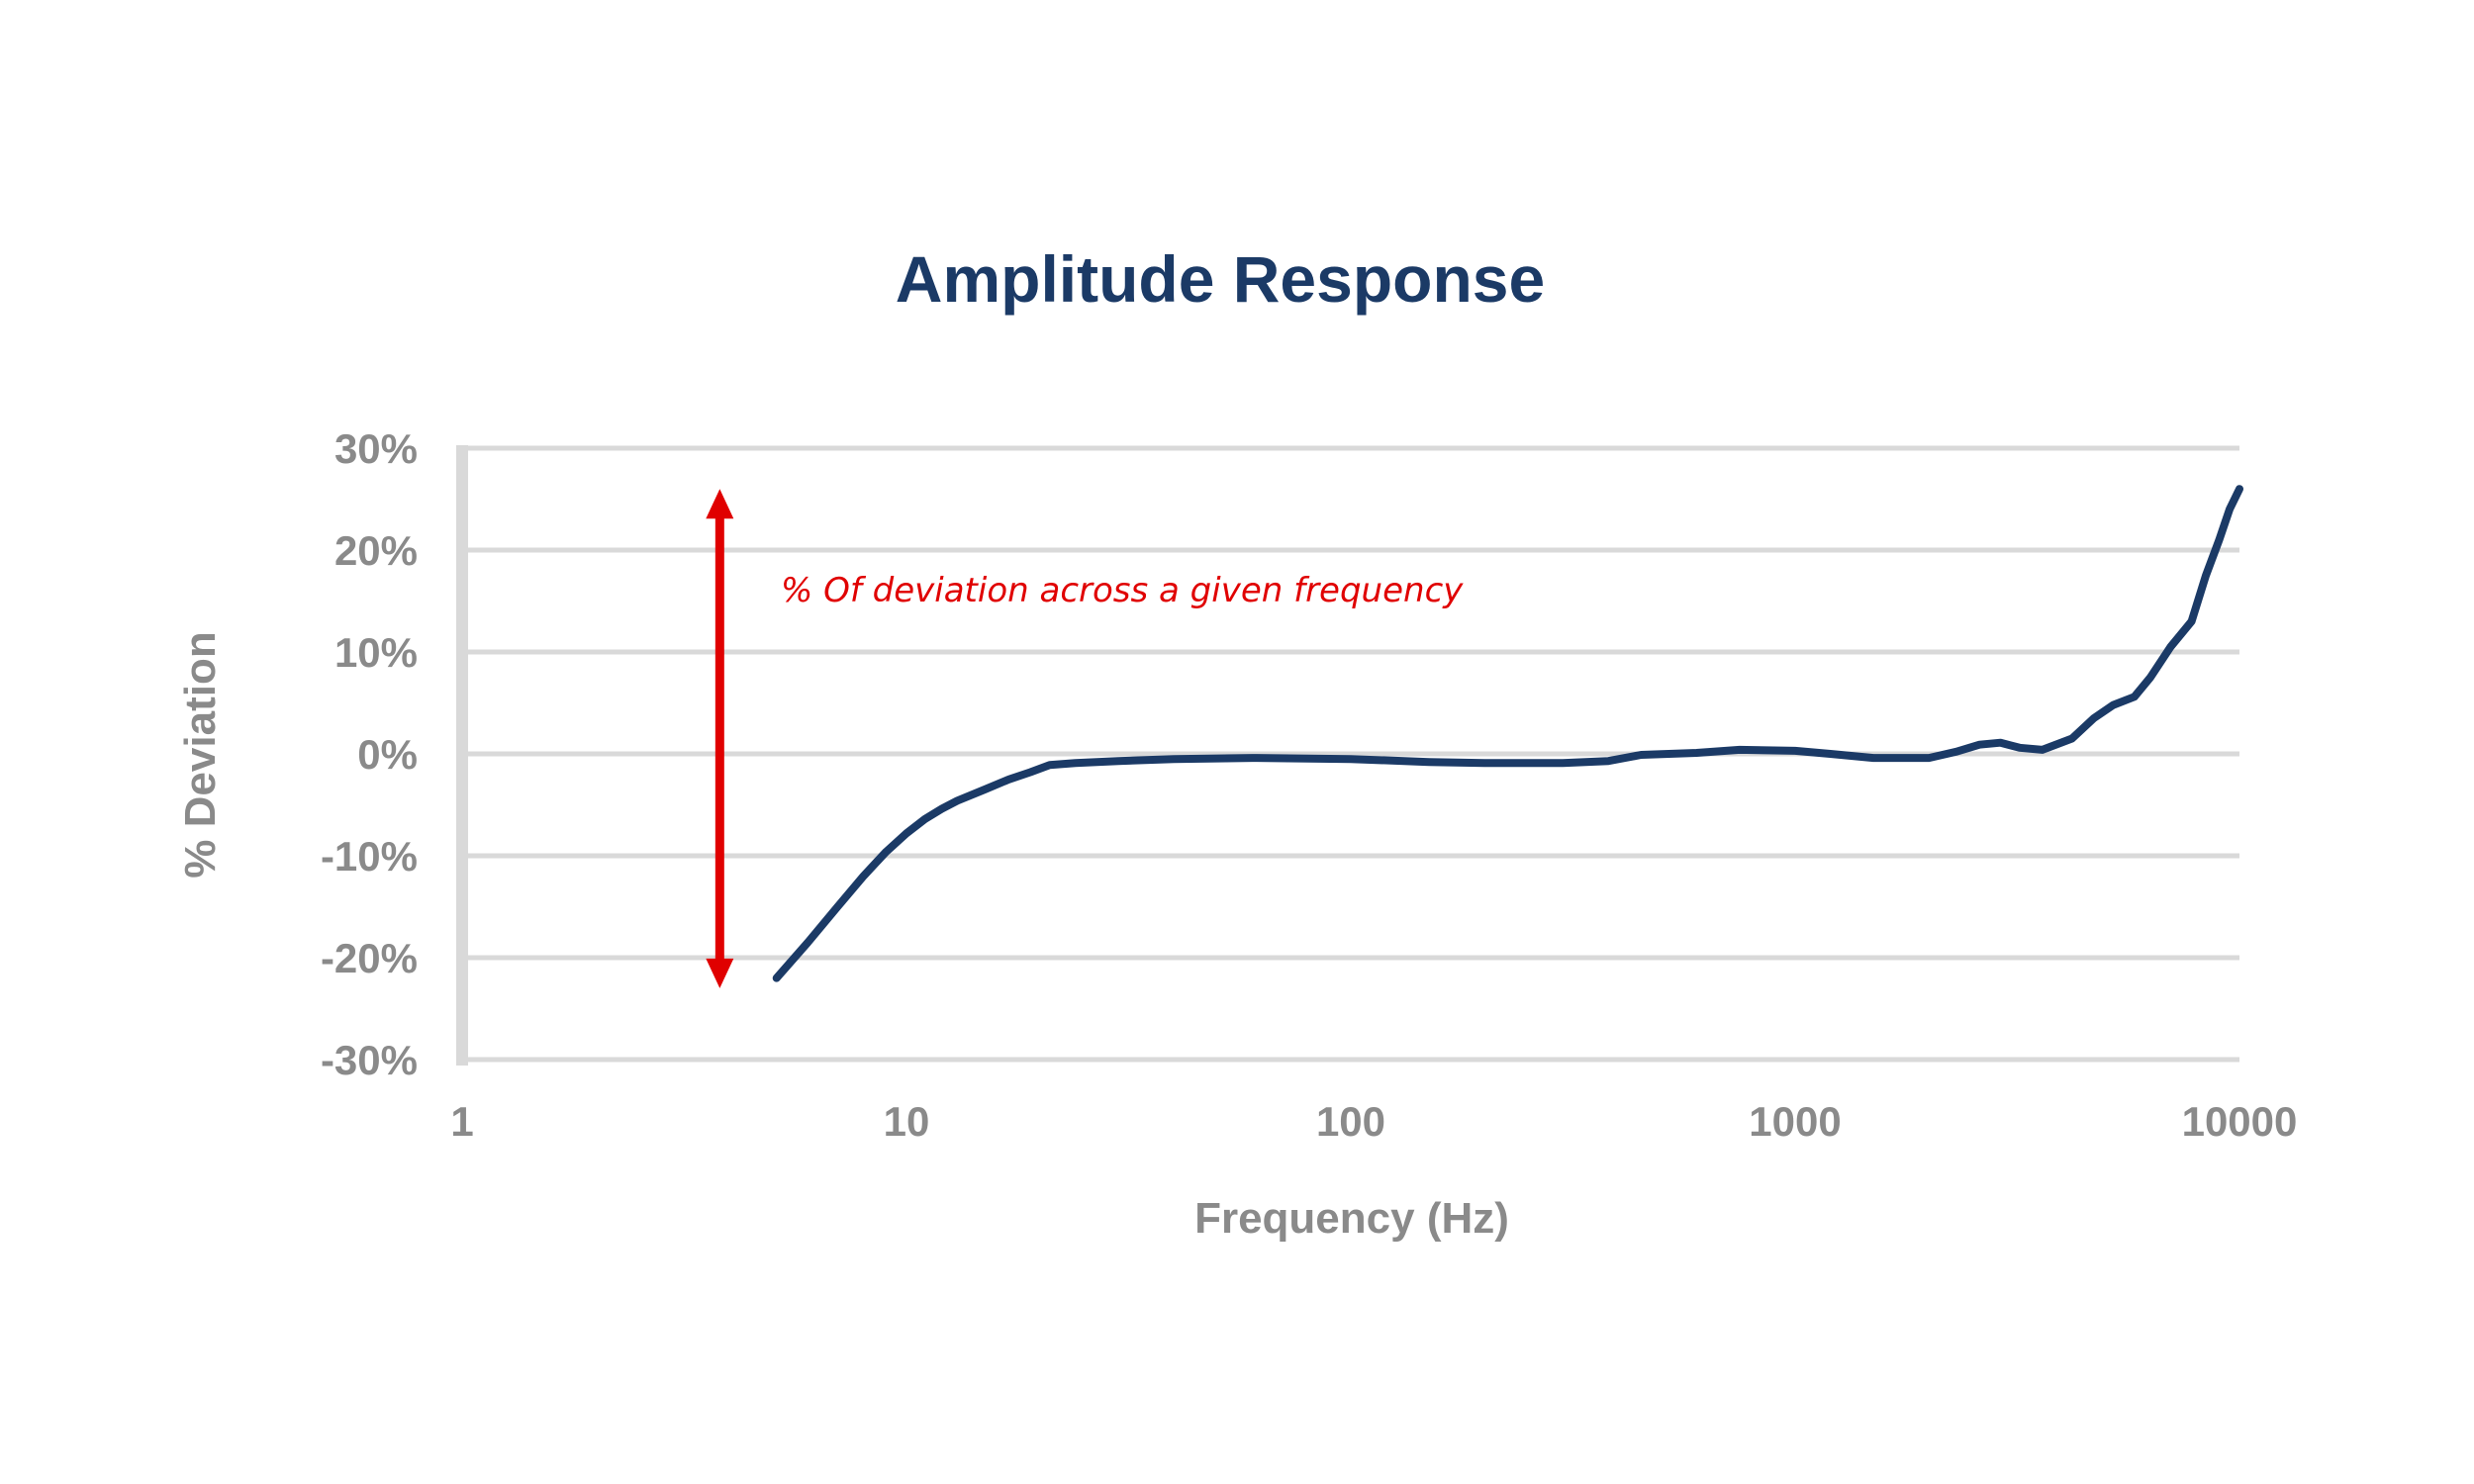 This screenshot has width=2474, height=1484. What do you see at coordinates (376, 652) in the screenshot?
I see `y-tick-label: 10%` at bounding box center [376, 652].